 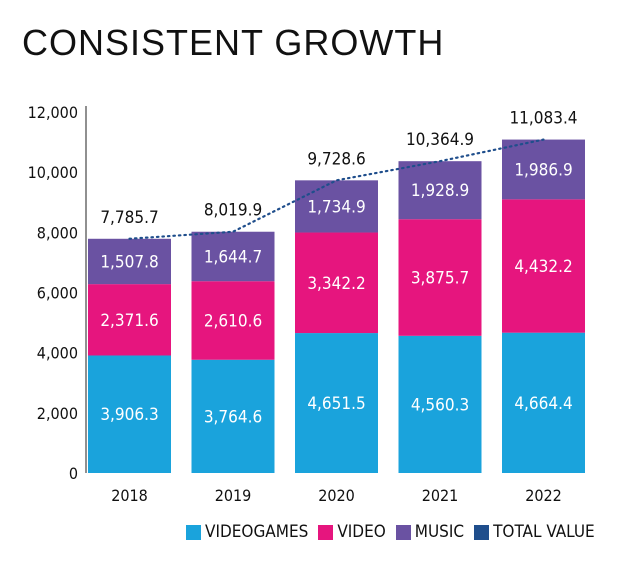 I want to click on total-value-label-2018: 7,785.7, so click(x=129, y=218).